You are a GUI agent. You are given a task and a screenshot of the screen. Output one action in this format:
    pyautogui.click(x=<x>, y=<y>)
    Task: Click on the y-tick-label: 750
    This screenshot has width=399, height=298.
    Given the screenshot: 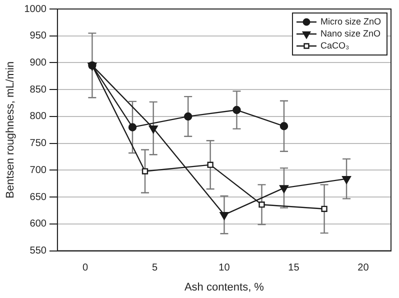 What is the action you would take?
    pyautogui.click(x=38, y=144)
    